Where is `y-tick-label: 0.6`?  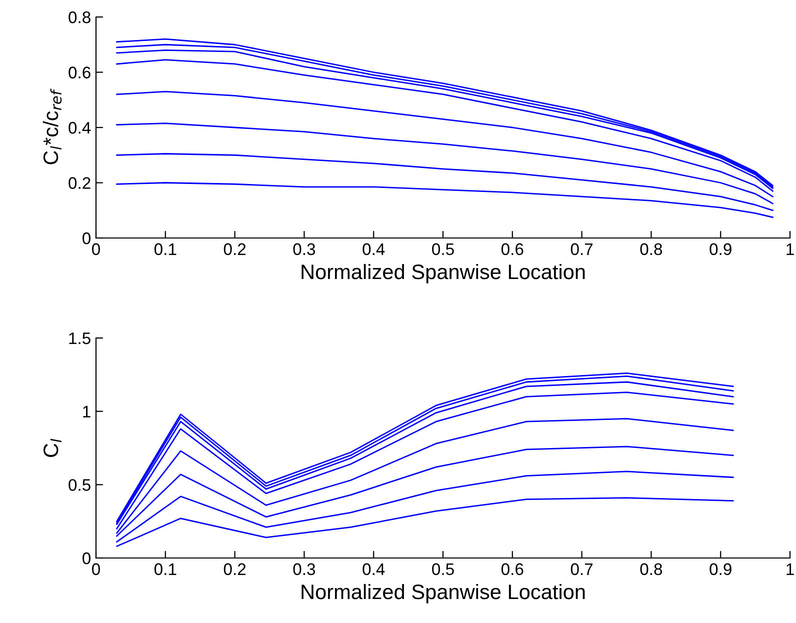
y-tick-label: 0.6 is located at coordinates (79, 72).